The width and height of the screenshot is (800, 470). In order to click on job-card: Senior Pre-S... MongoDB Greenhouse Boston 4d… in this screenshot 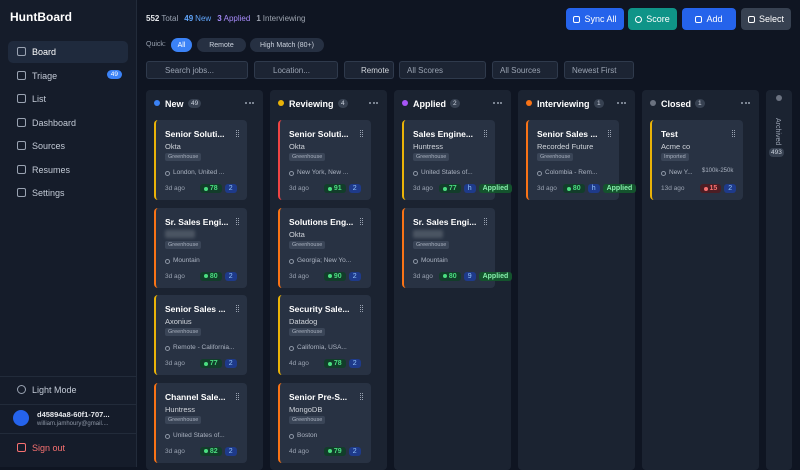, I will do `click(324, 422)`.